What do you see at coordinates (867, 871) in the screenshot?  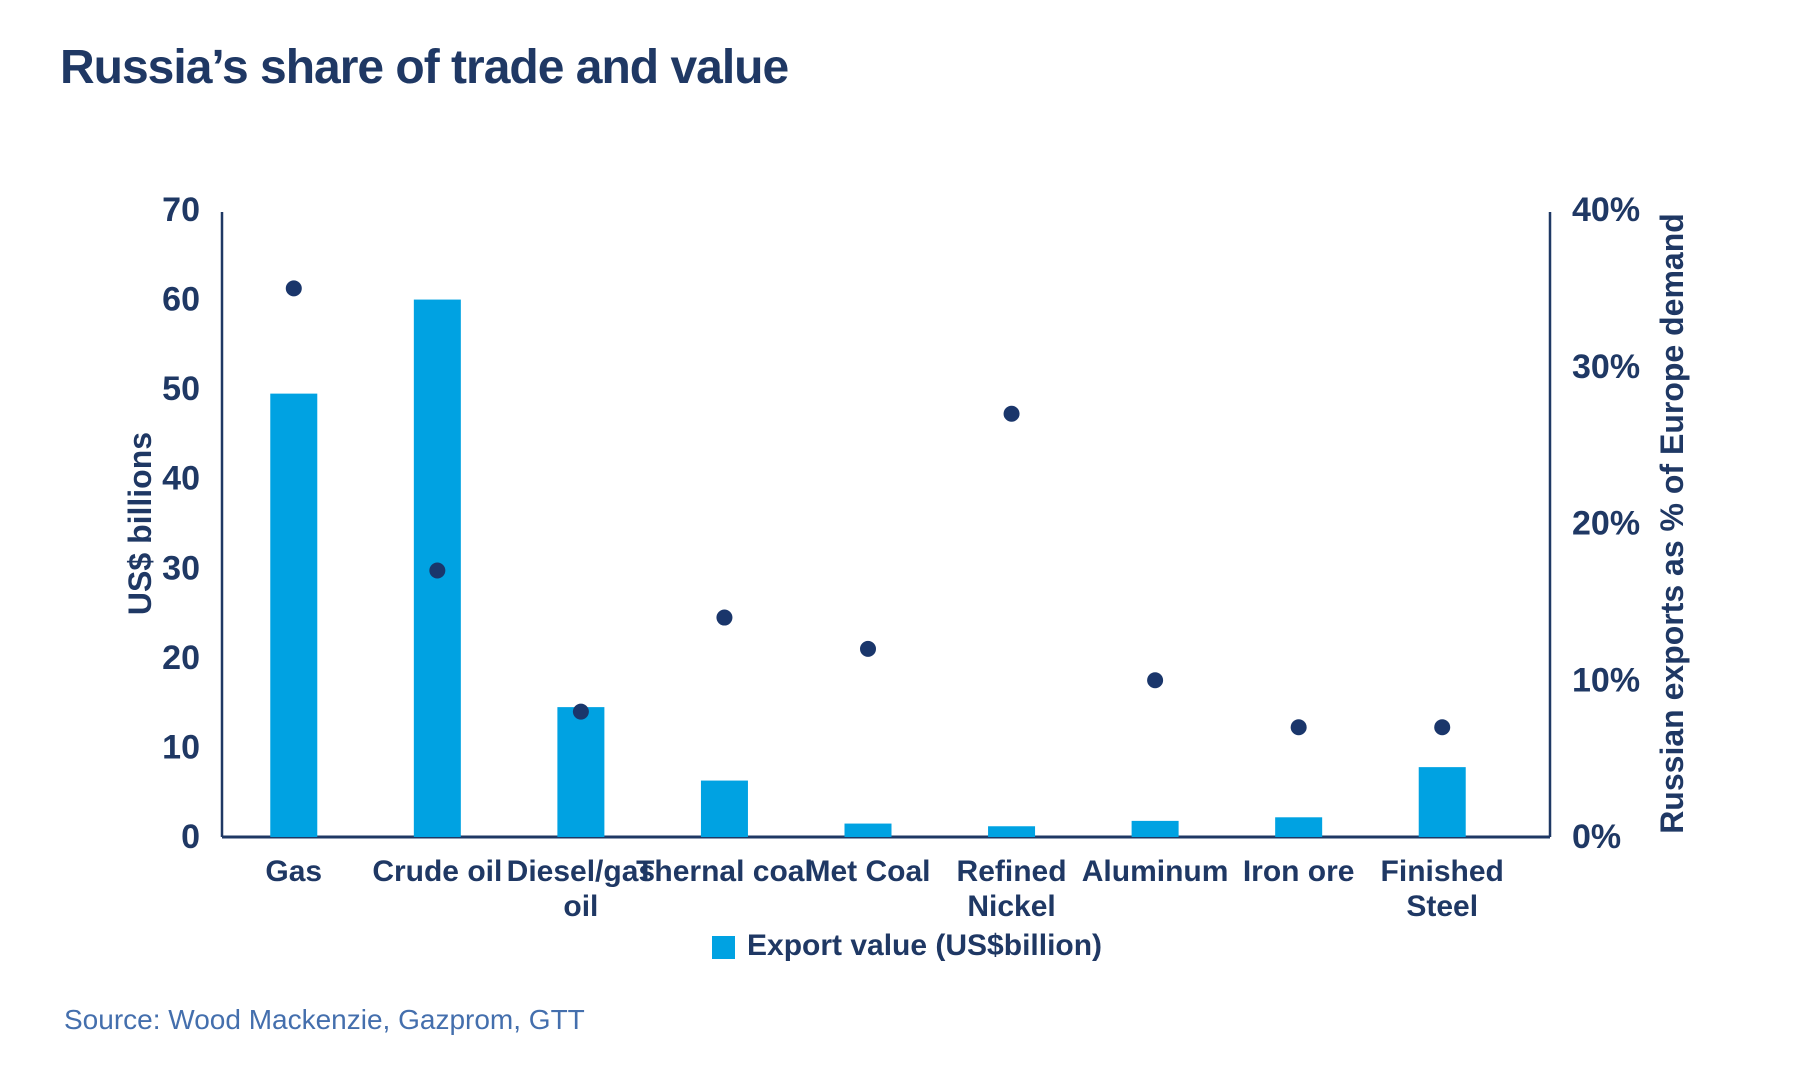 I see `category-label: Met Coal` at bounding box center [867, 871].